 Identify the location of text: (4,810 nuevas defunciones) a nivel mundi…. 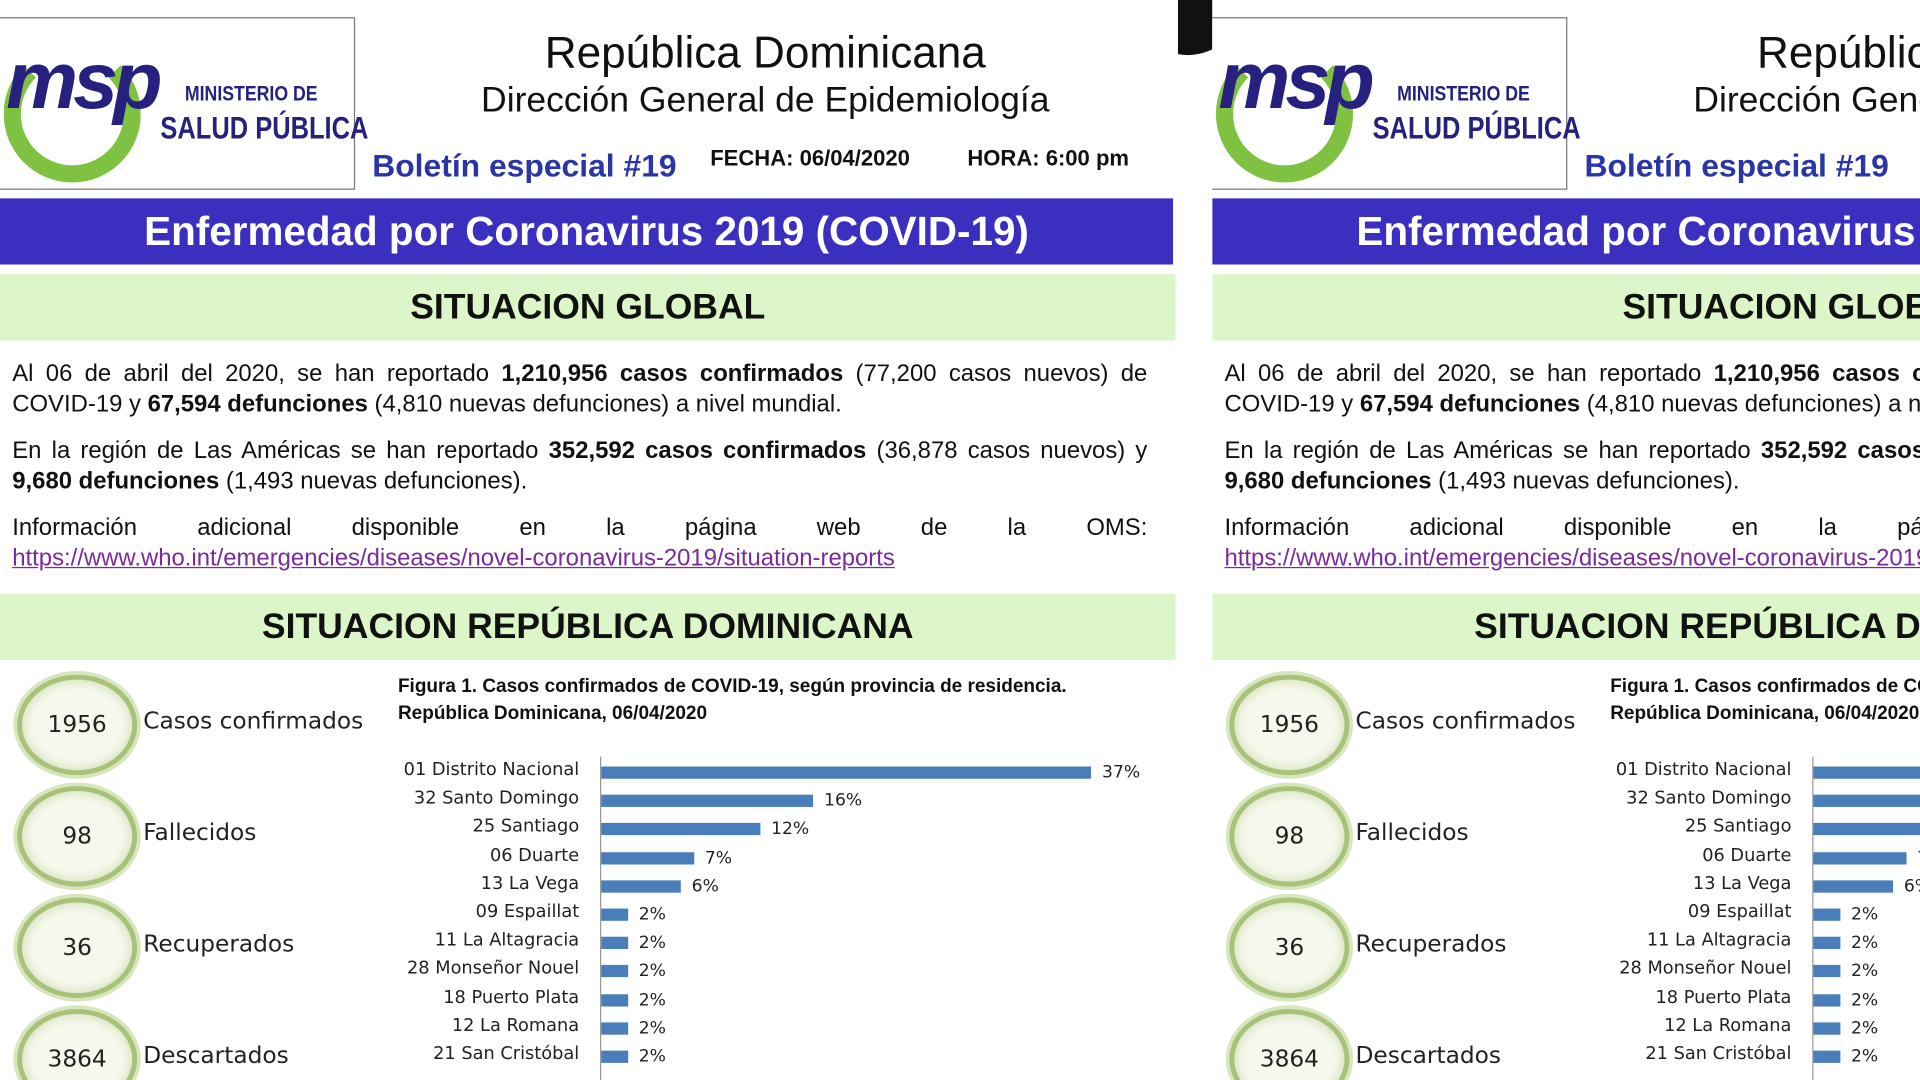
(604, 404).